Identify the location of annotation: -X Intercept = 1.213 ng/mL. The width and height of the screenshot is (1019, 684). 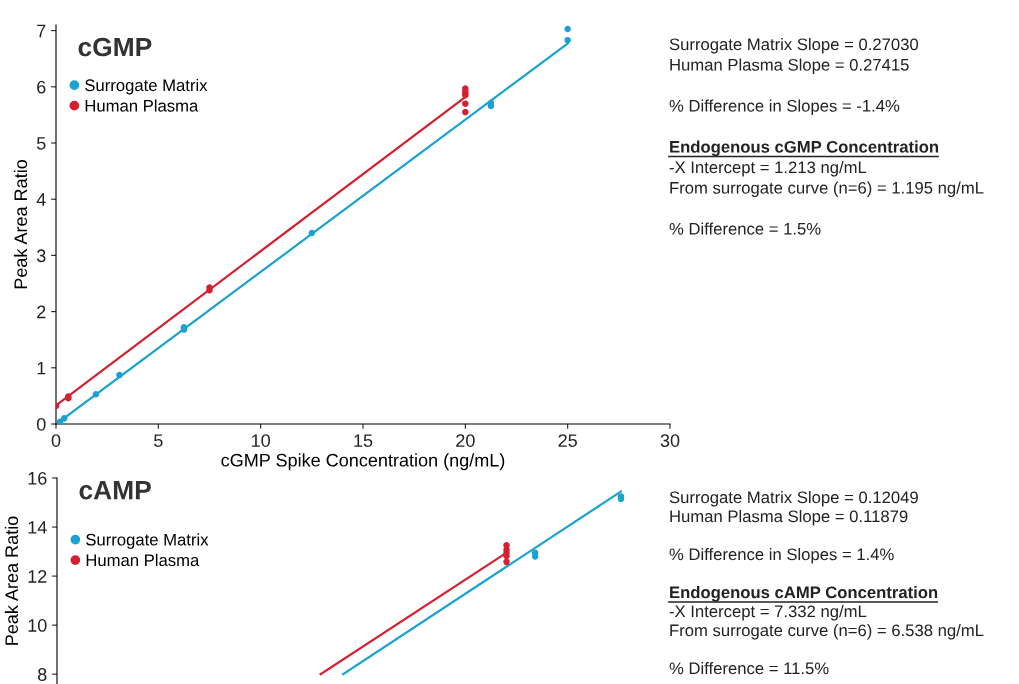
(768, 169).